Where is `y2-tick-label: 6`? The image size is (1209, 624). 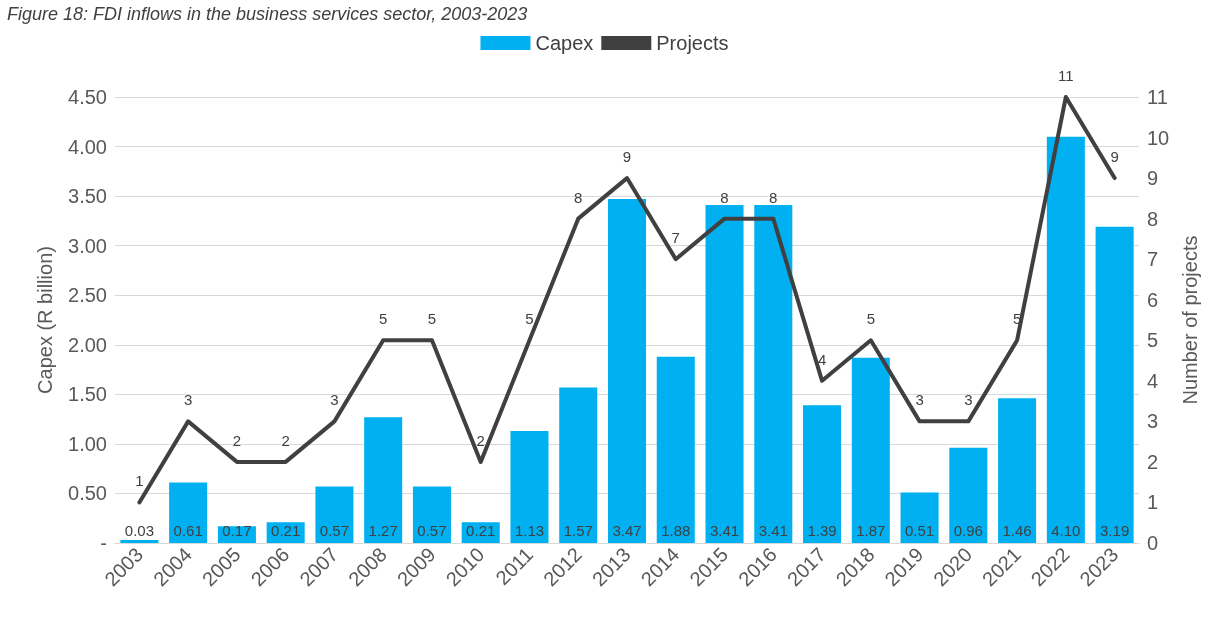
y2-tick-label: 6 is located at coordinates (1153, 299).